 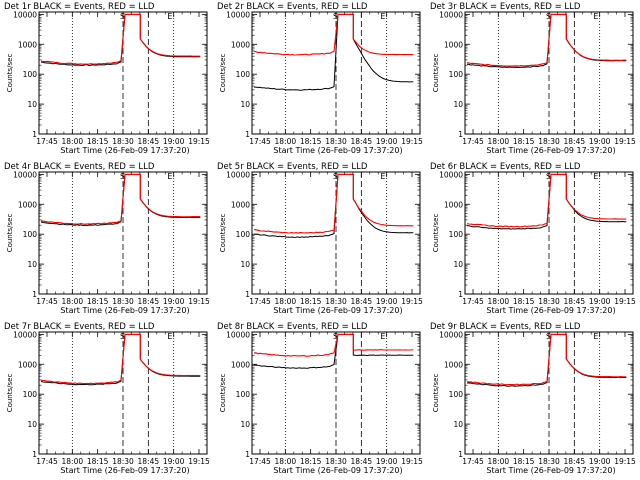 I want to click on panel-title: Det 2r BLACK = Events, RED = LLD, so click(x=292, y=7).